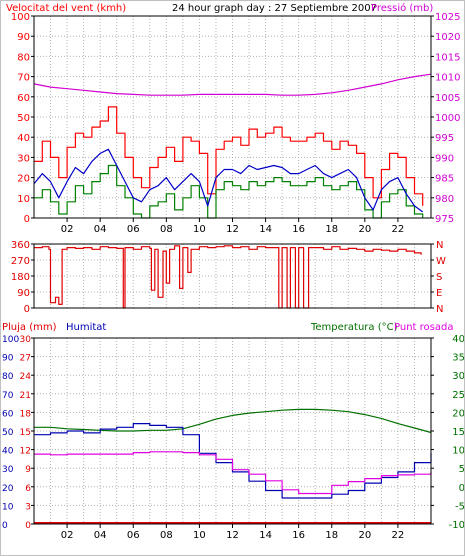 The image size is (465, 556). I want to click on wind-panel-xtick-label: 02, so click(67, 229).